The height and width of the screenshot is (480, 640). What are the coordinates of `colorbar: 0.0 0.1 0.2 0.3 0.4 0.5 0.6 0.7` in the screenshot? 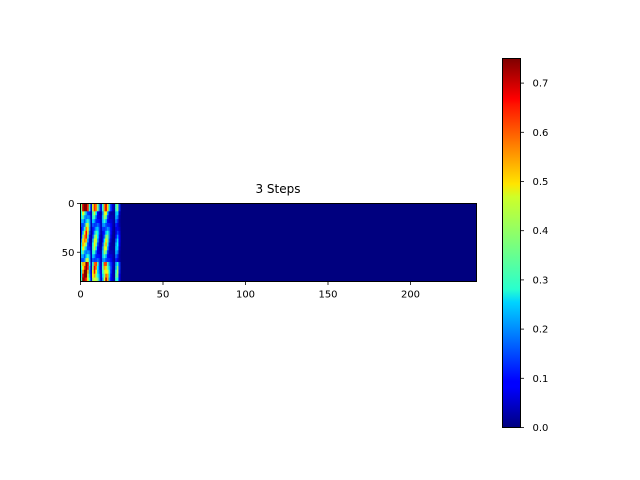 It's located at (525, 246).